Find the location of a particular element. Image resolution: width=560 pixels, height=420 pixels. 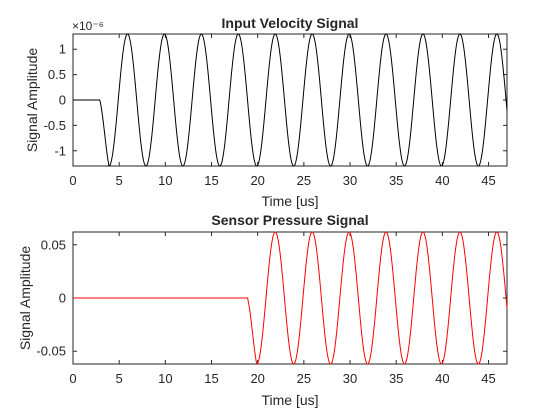

chart-title: Sensor Pressure Signal is located at coordinates (289, 220).